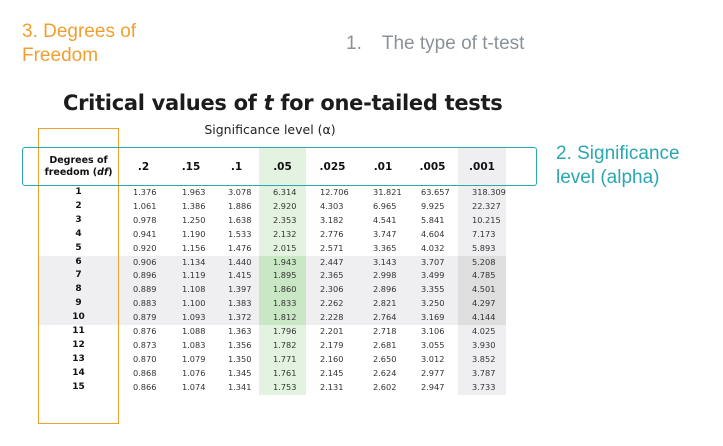  Describe the element at coordinates (191, 290) in the screenshot. I see `critical-value-cell: 1.108` at that location.